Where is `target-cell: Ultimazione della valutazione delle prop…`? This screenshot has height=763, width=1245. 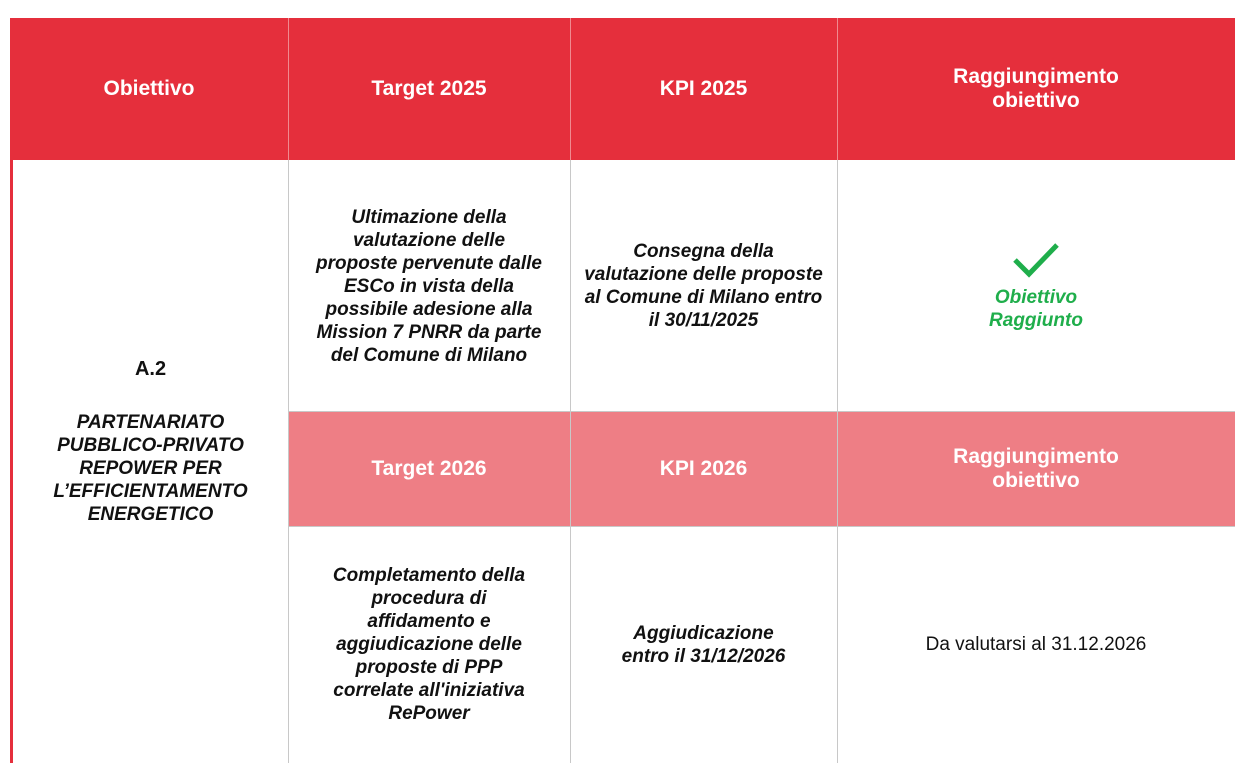
target-cell: Ultimazione della valutazione delle prop… is located at coordinates (429, 286).